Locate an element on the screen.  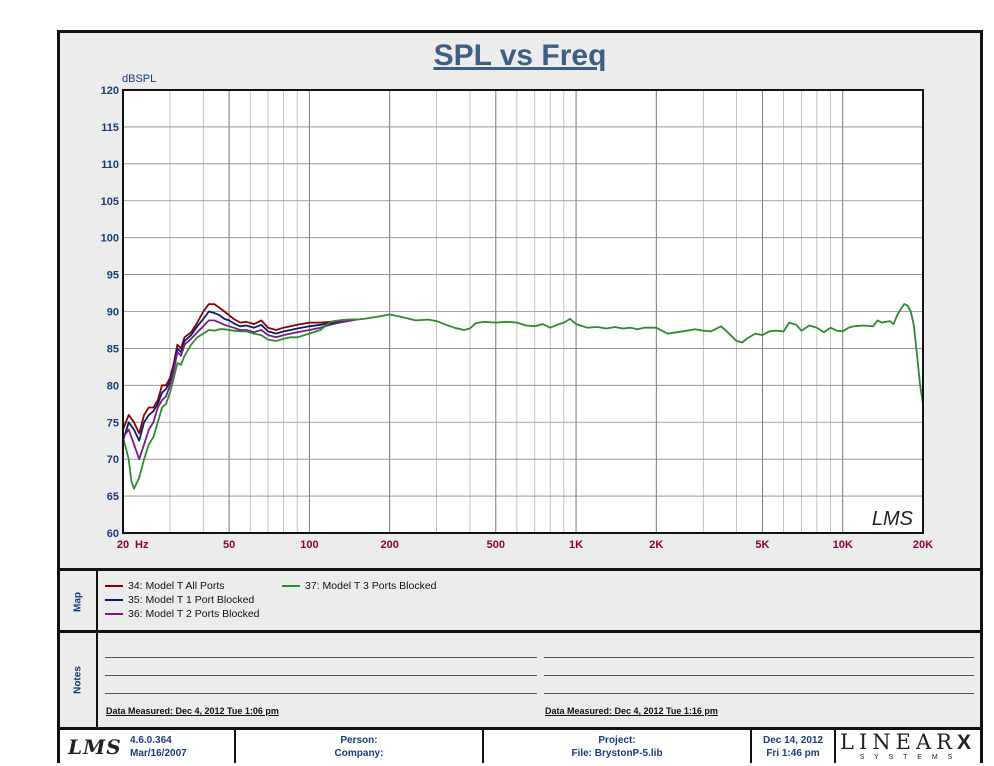
x-tick-label: 200 is located at coordinates (389, 545).